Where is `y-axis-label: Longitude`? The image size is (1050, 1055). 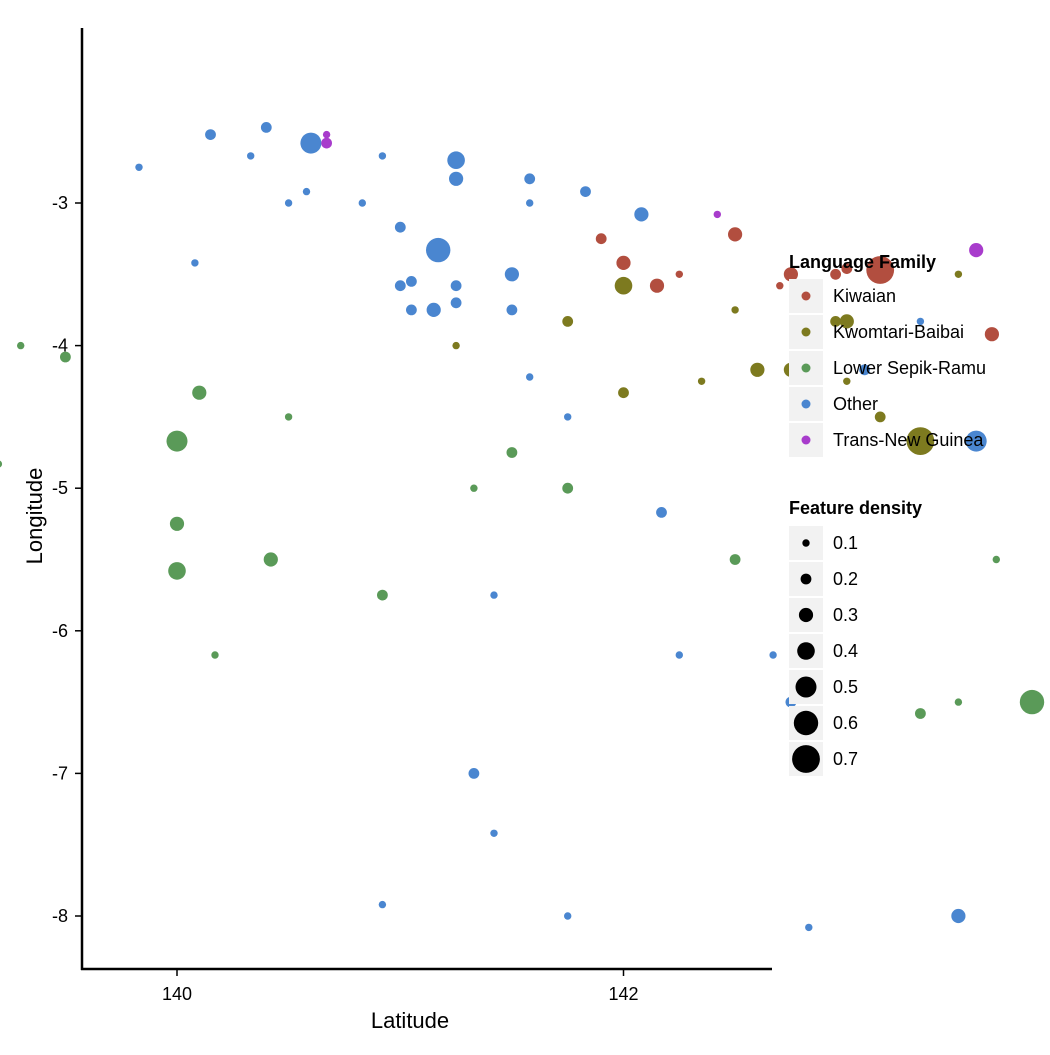
y-axis-label: Longitude is located at coordinates (34, 516).